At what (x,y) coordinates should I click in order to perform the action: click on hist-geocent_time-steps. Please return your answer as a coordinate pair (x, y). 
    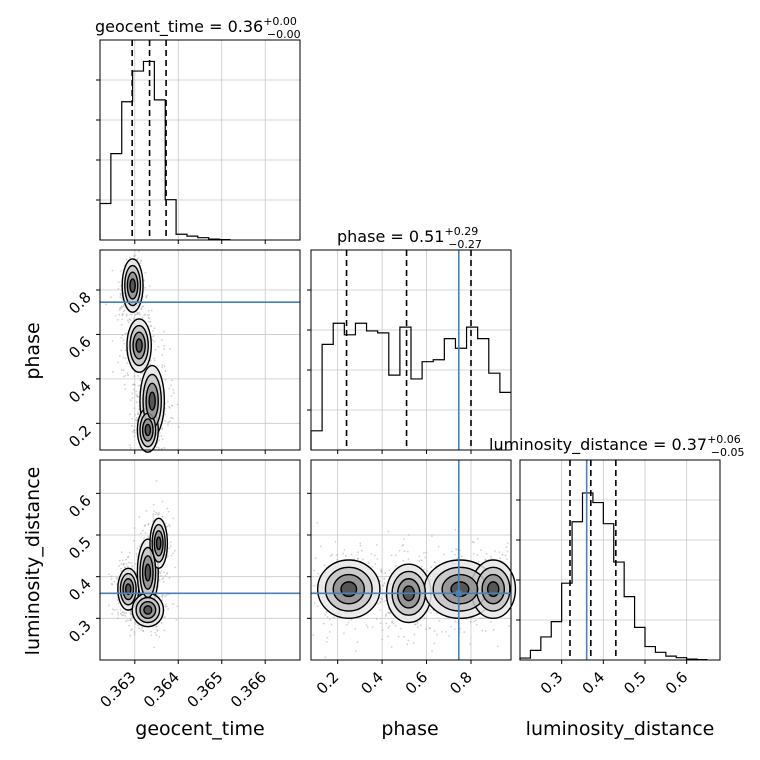
    Looking at the image, I should click on (165, 150).